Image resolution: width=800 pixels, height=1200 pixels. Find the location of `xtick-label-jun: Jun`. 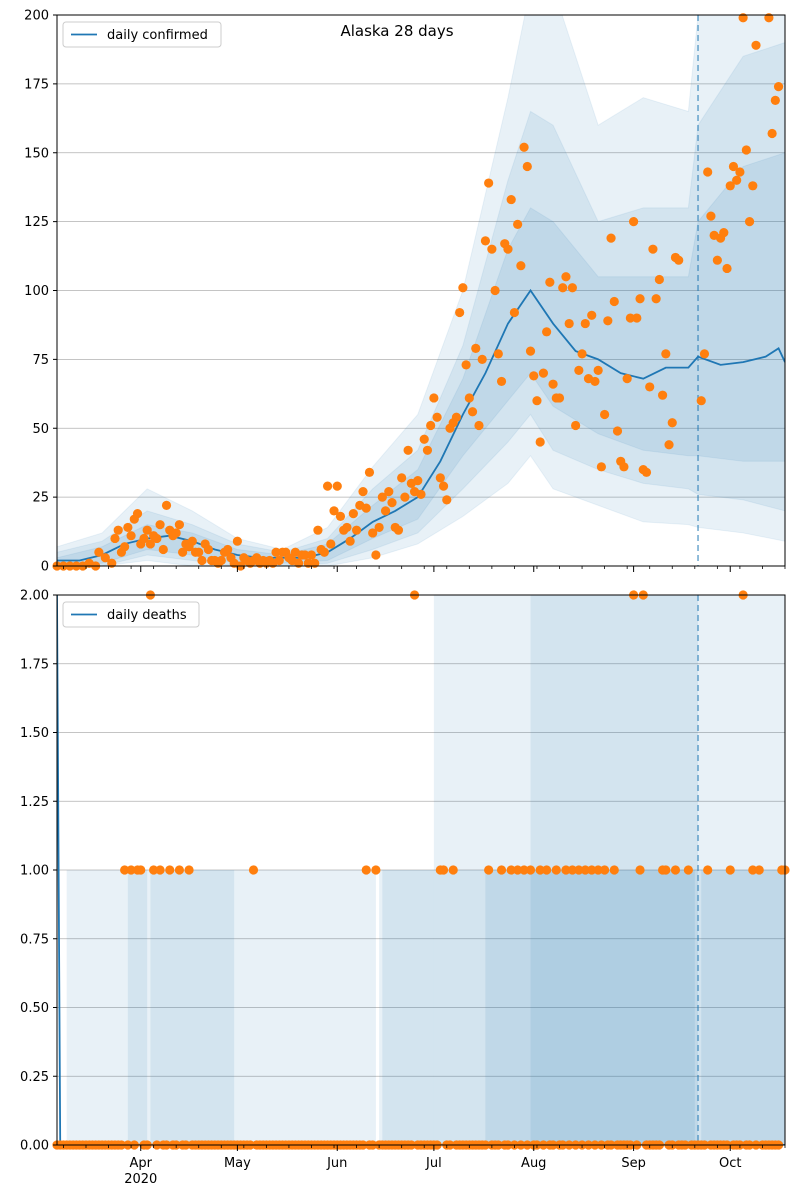

xtick-label-jun: Jun is located at coordinates (336, 1163).